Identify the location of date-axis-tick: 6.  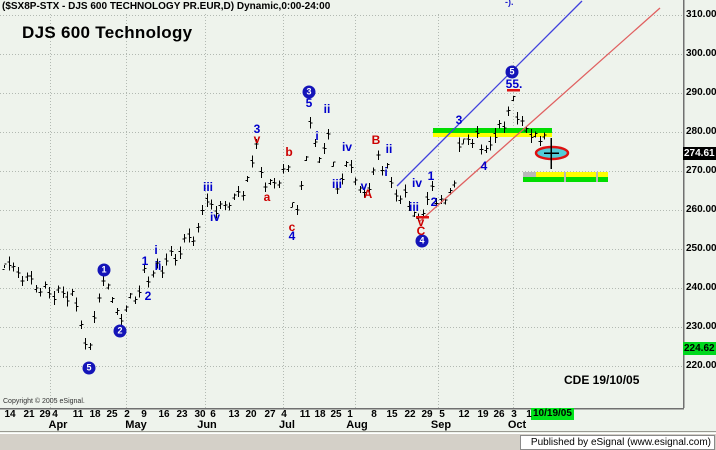
(213, 414).